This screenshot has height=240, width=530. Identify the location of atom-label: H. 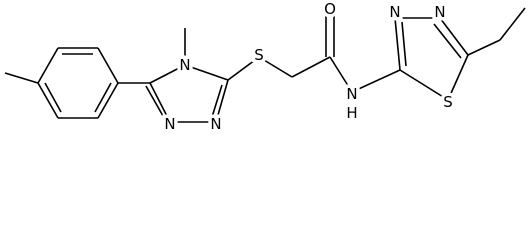
(351, 113).